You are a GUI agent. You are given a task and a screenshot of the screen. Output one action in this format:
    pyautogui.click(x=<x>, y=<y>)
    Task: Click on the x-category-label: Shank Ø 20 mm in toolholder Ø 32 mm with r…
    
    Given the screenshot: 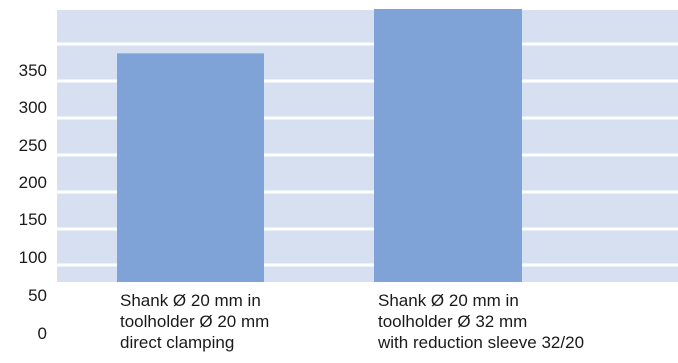 What is the action you would take?
    pyautogui.click(x=480, y=321)
    